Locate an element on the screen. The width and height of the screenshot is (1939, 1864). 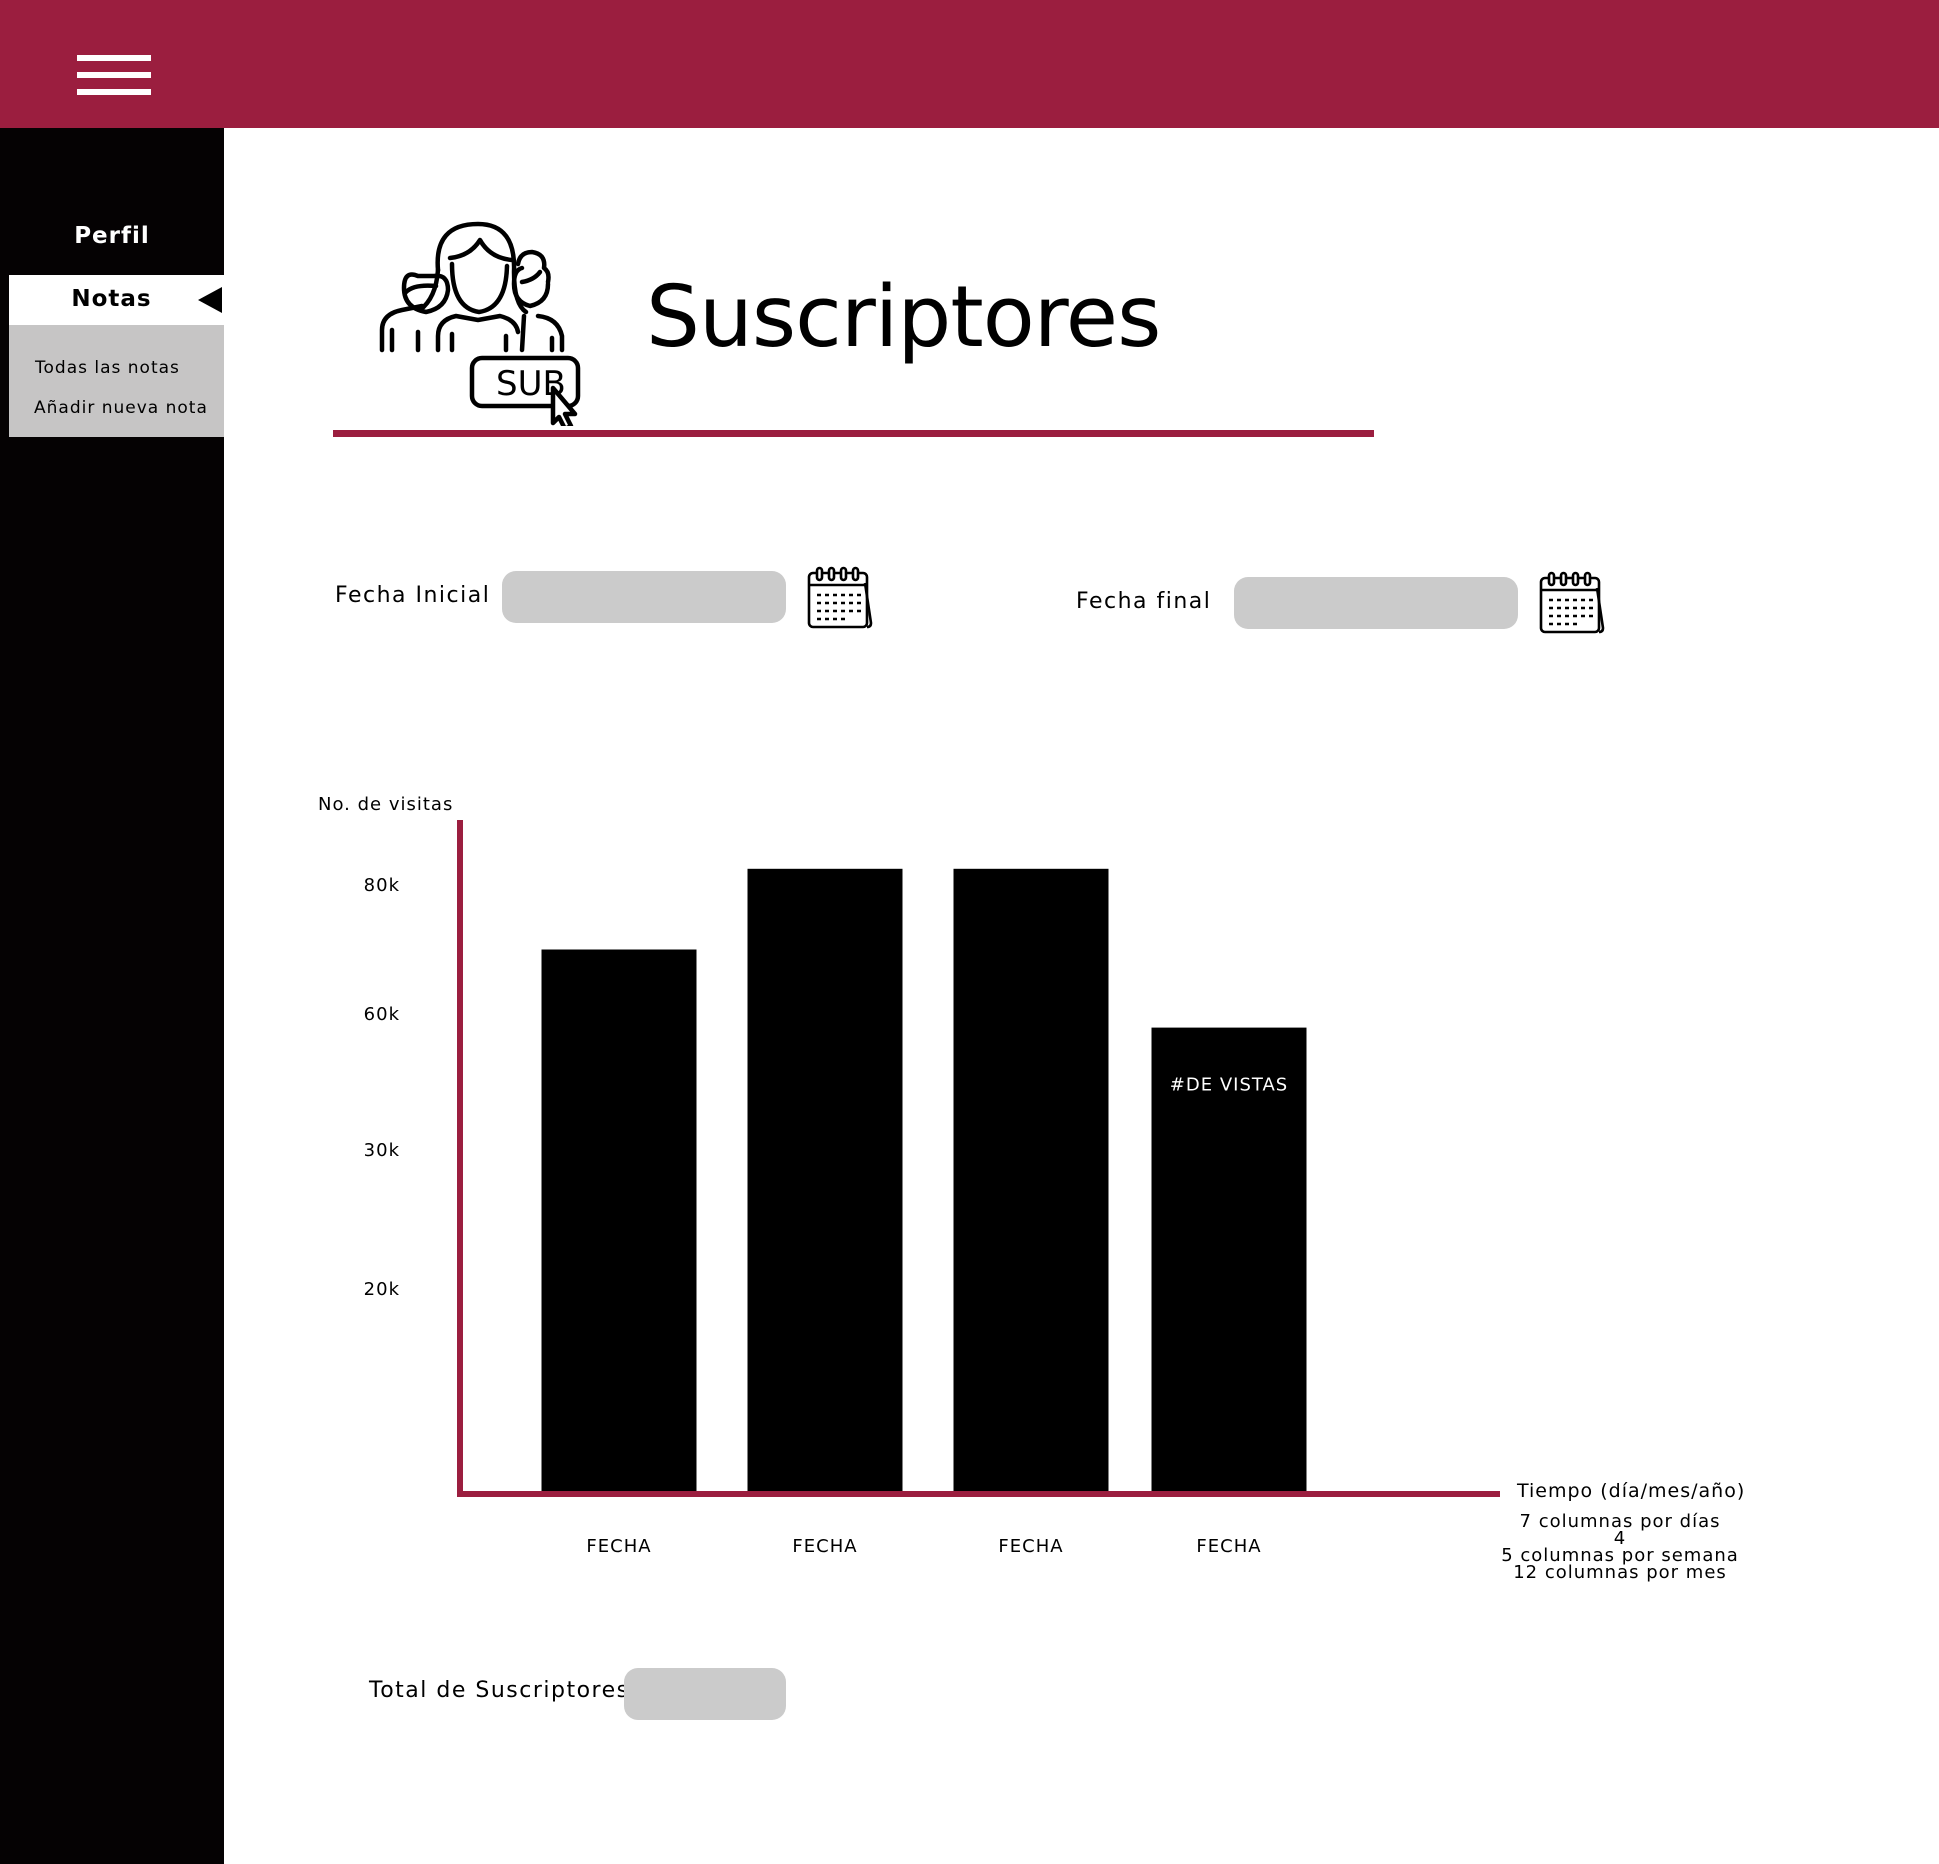
y-tick-label: 20k is located at coordinates (382, 1289).